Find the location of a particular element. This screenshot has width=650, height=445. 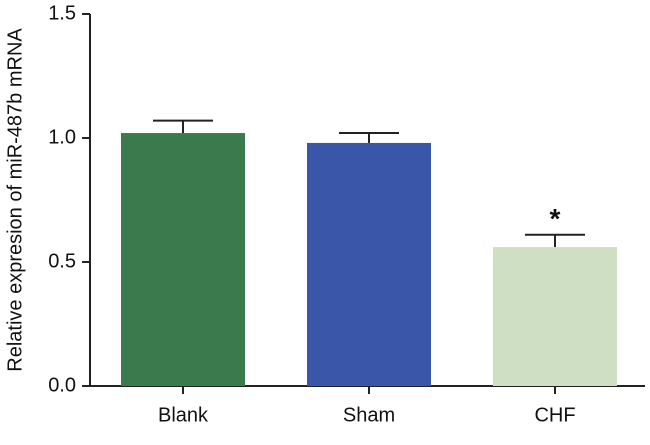

y-tick-label: 1.5 is located at coordinates (62, 13).